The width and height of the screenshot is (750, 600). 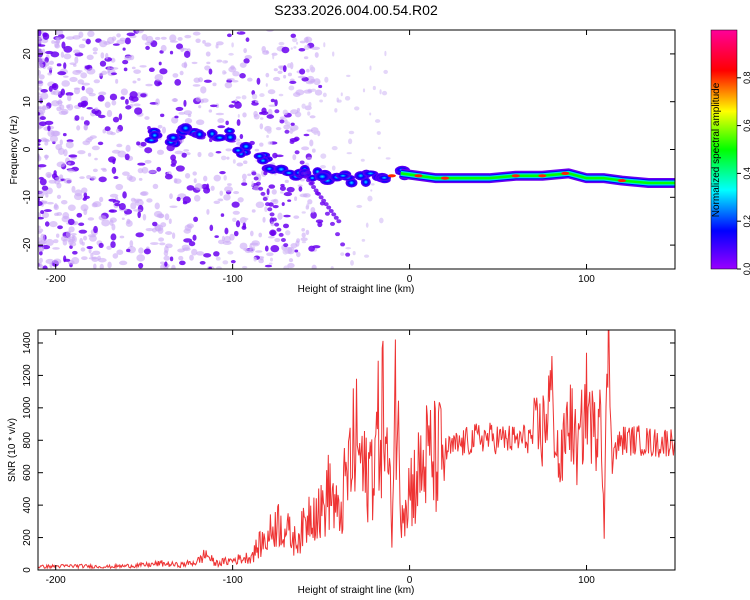 What do you see at coordinates (444, 178) in the screenshot?
I see `heatmap-hotspot` at bounding box center [444, 178].